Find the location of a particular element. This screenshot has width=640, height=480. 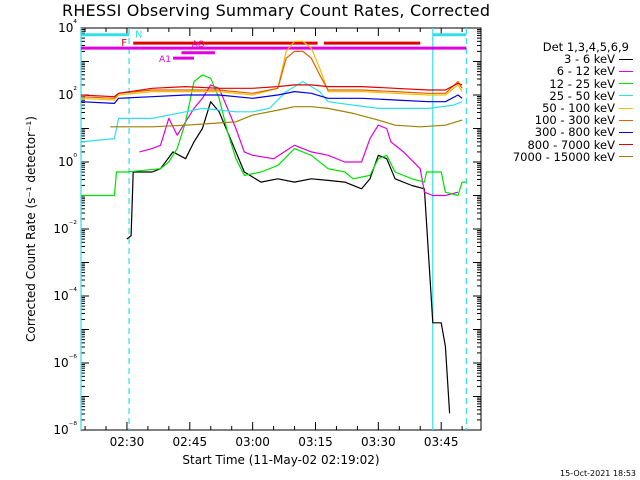

a1-label: A1 is located at coordinates (165, 60).